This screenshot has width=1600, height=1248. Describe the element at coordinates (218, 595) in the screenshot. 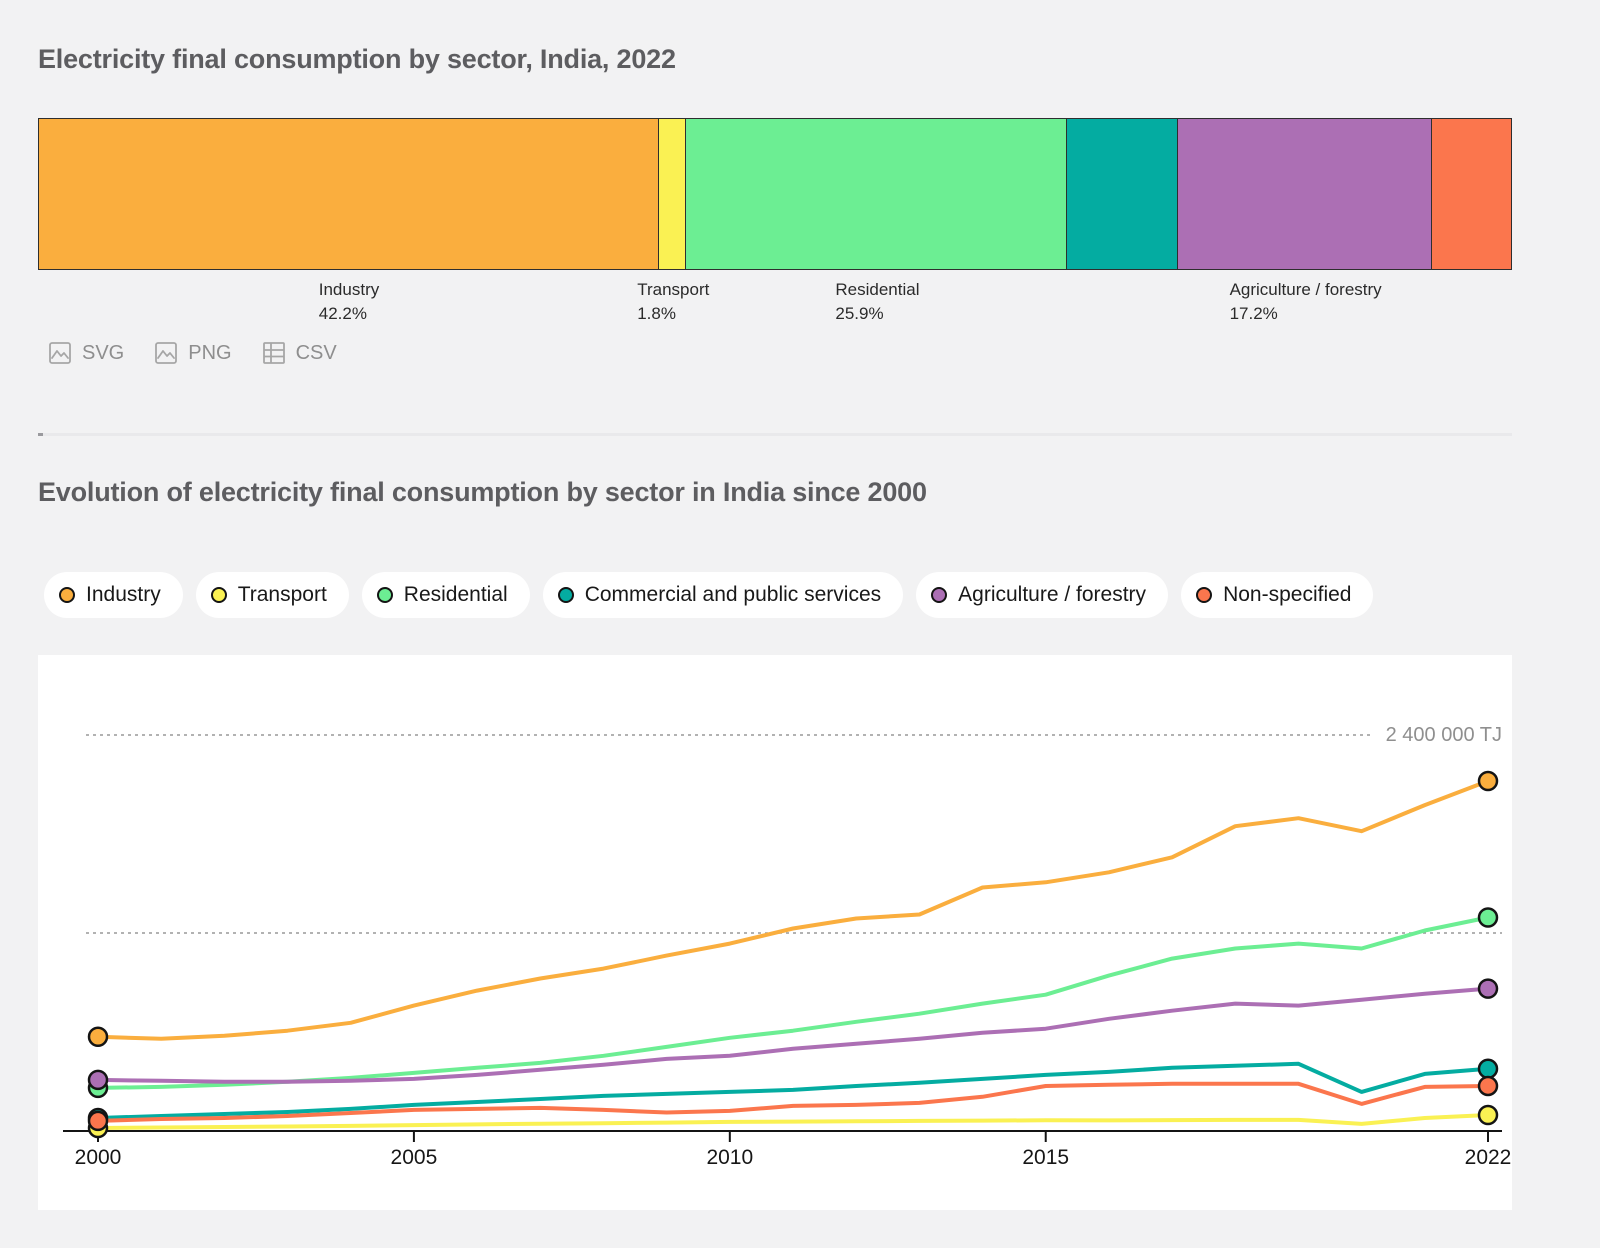

I see `legend-dot-transport` at that location.